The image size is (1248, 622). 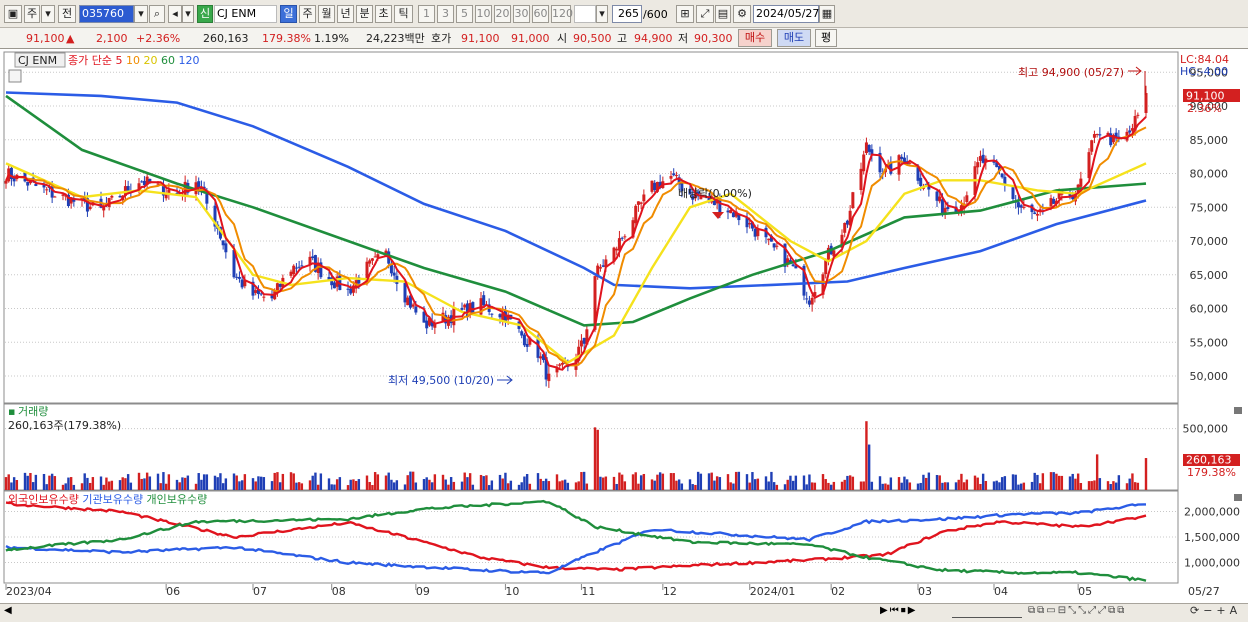 What do you see at coordinates (32, 14) in the screenshot?
I see `period-tab-main: 주` at bounding box center [32, 14].